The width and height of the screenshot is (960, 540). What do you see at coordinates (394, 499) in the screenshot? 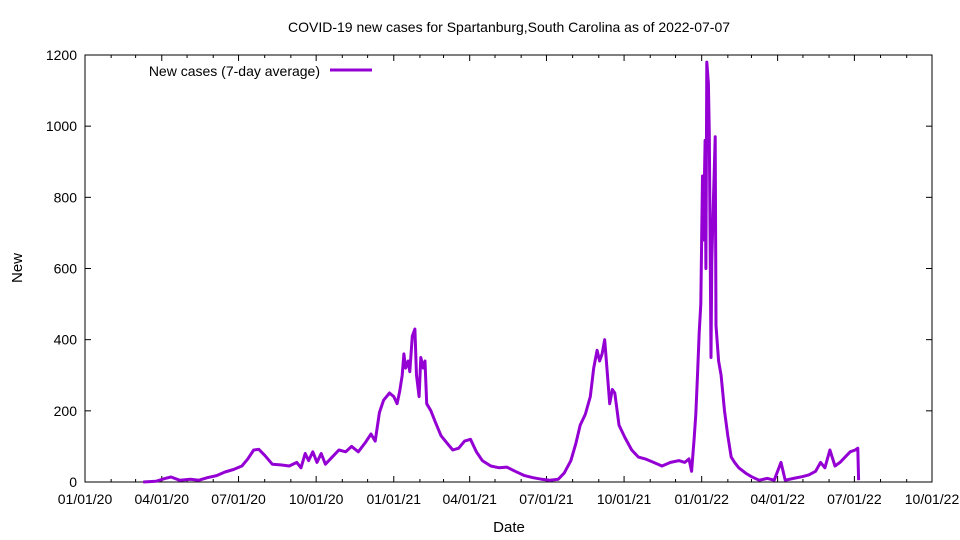
I see `x-tick-label: 01/01/21` at bounding box center [394, 499].